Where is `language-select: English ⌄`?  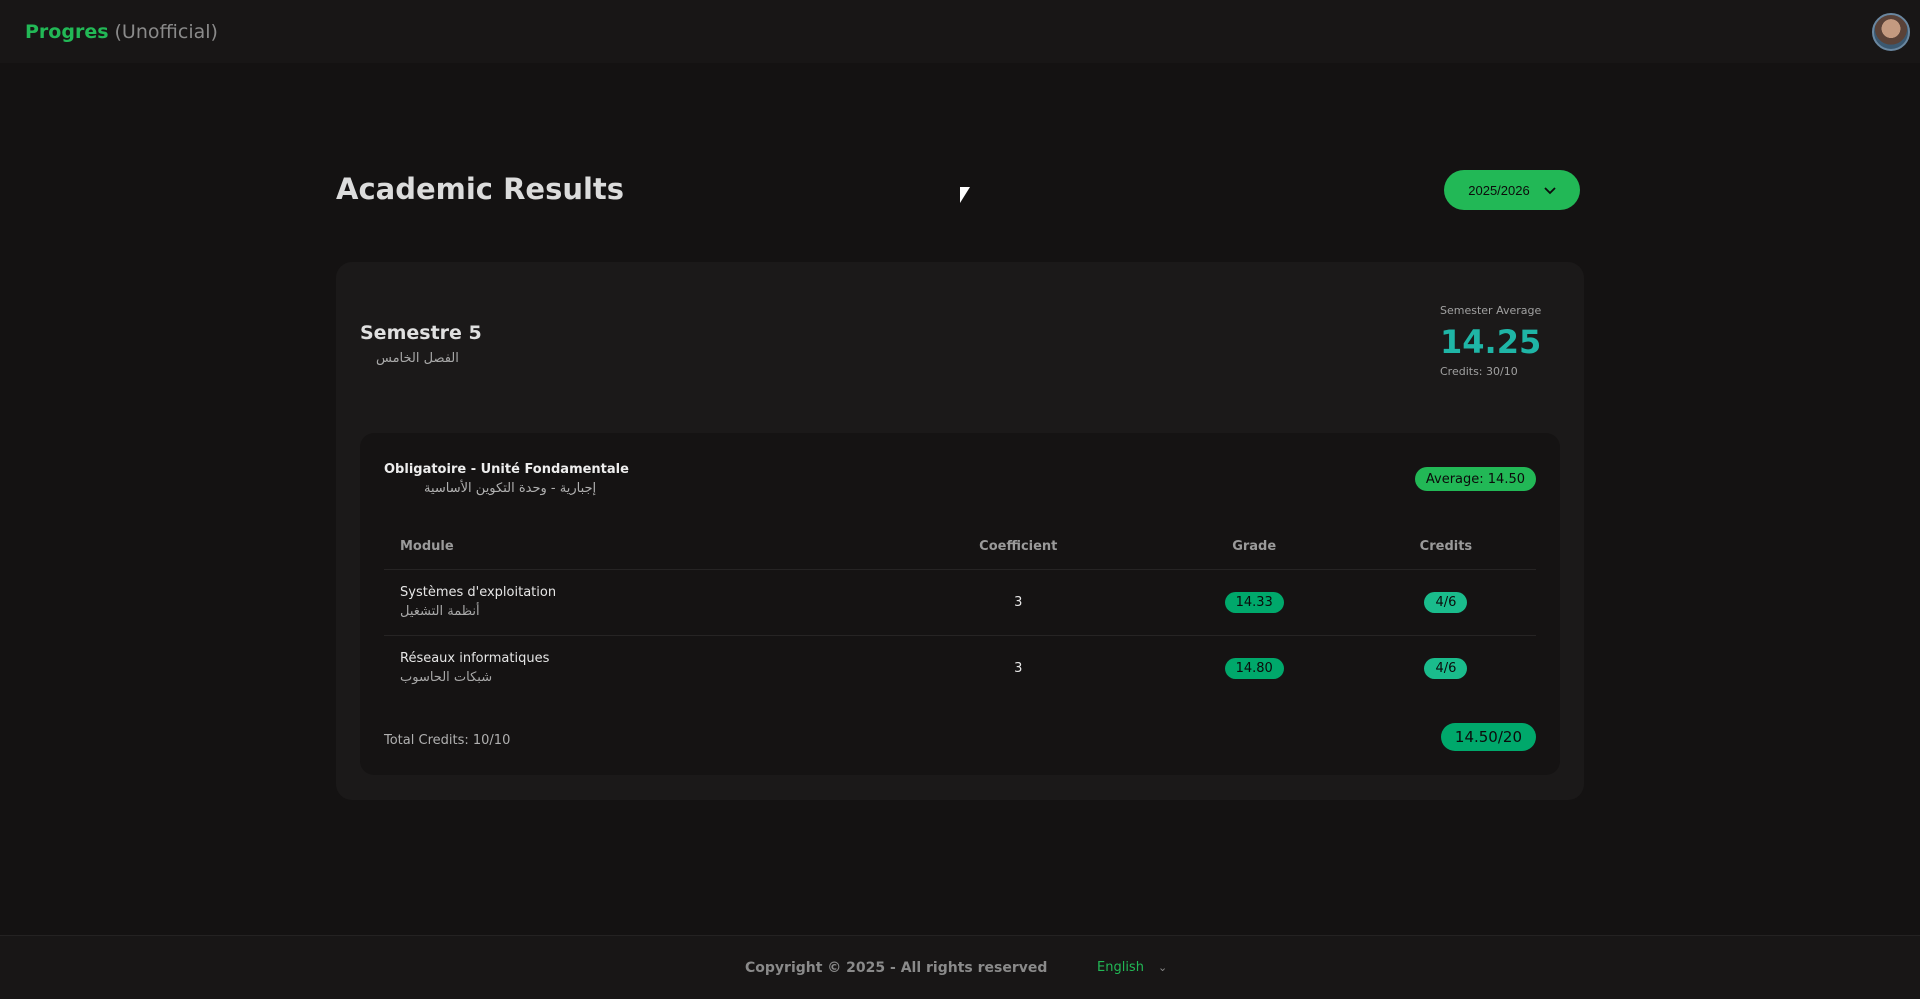 language-select: English ⌄ is located at coordinates (1132, 967).